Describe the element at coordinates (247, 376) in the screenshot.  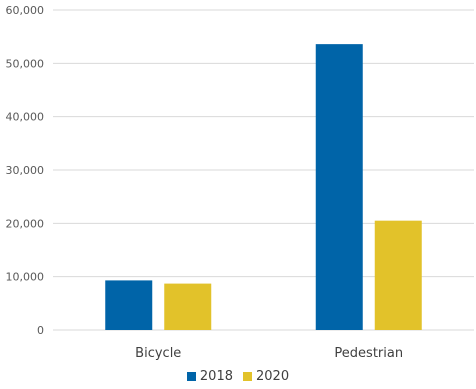
I see `legend-swatch-2020` at that location.